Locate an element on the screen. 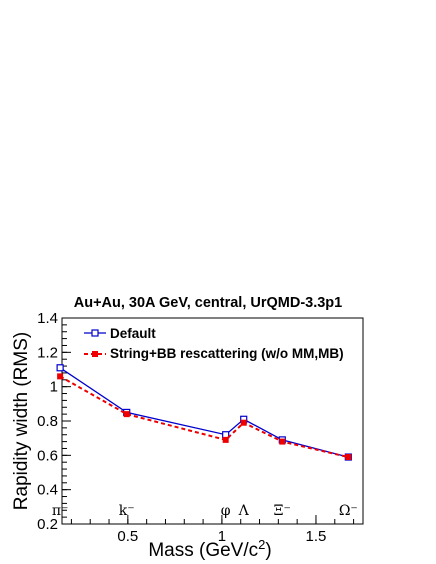 The width and height of the screenshot is (436, 564). x-tick-label: 0.5 is located at coordinates (127, 536).